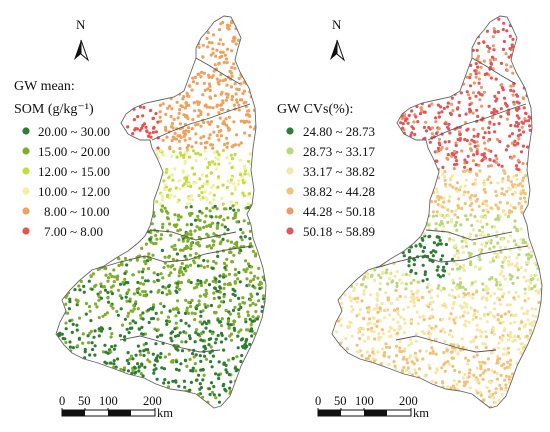  Describe the element at coordinates (26, 231) in the screenshot. I see `legend-marker` at that location.